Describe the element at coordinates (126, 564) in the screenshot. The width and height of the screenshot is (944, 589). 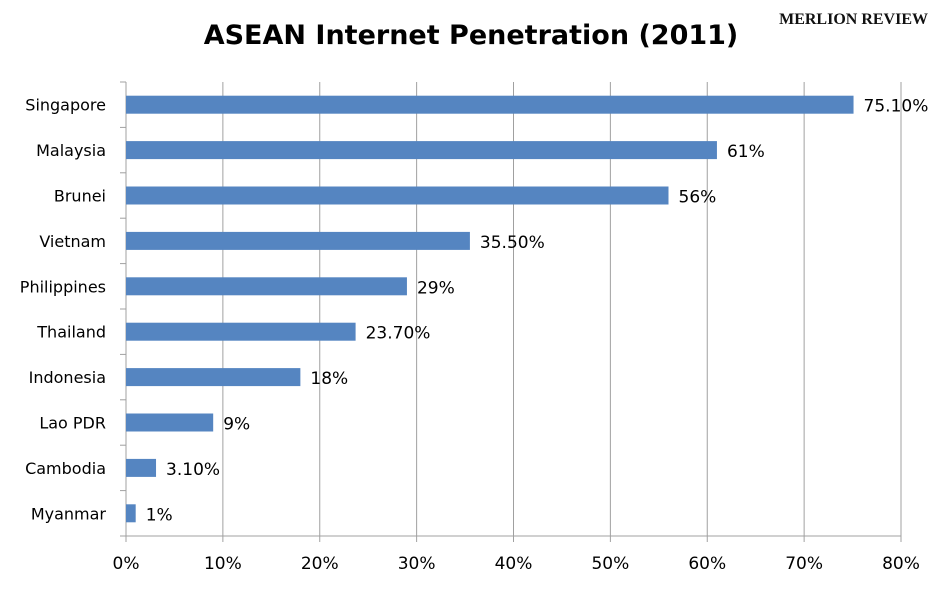
I see `x-tick-label: 0%` at that location.